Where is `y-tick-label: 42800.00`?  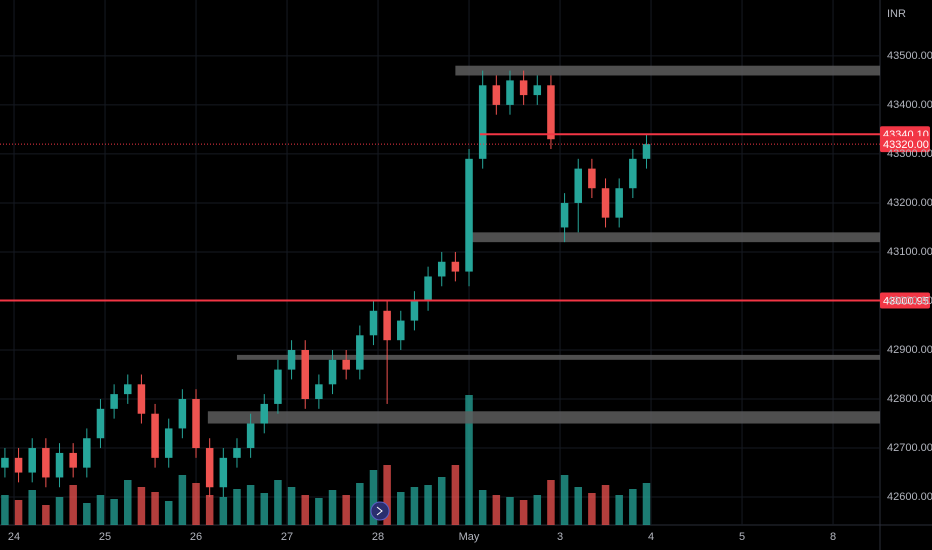 y-tick-label: 42800.00 is located at coordinates (909, 399).